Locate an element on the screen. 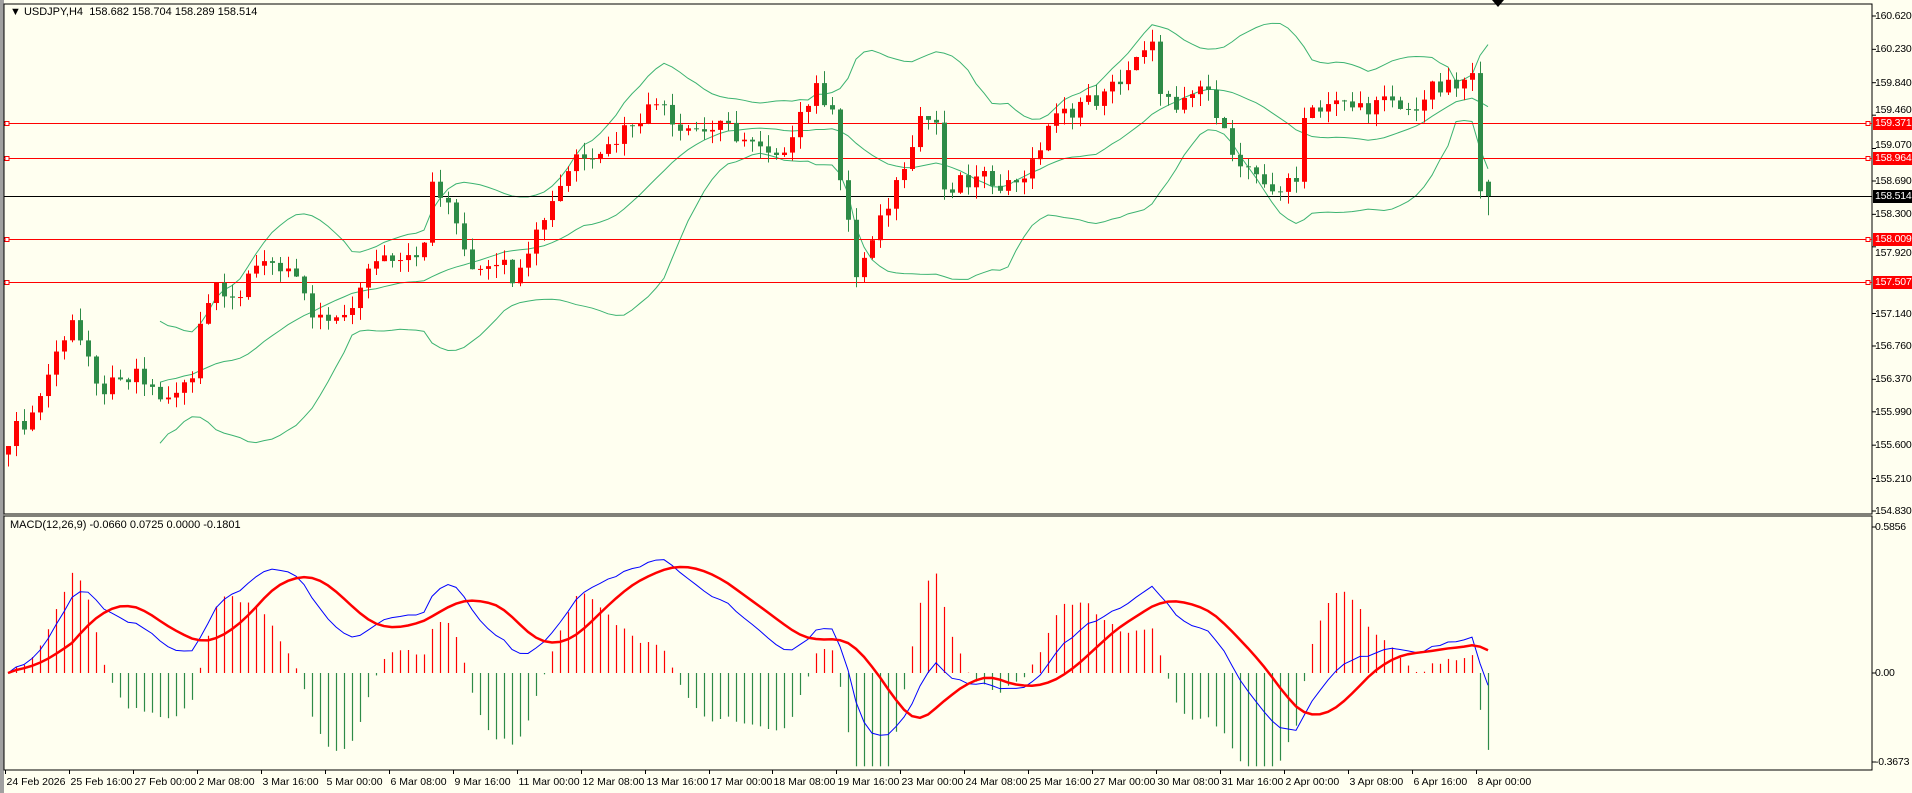 This screenshot has height=793, width=1912. time-axis-label: 17 Mar 00:00 is located at coordinates (741, 782).